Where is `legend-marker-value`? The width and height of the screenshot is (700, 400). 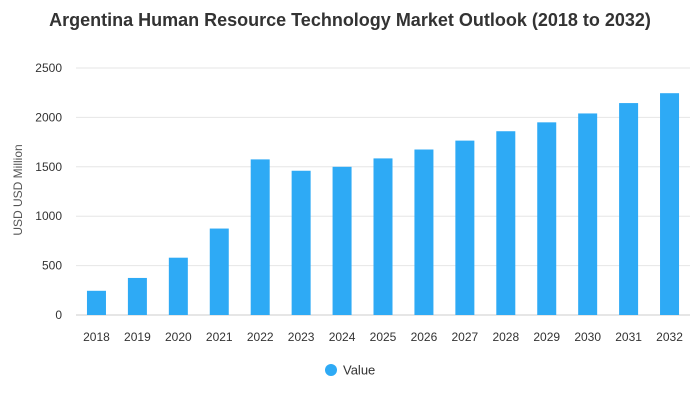 legend-marker-value is located at coordinates (331, 370).